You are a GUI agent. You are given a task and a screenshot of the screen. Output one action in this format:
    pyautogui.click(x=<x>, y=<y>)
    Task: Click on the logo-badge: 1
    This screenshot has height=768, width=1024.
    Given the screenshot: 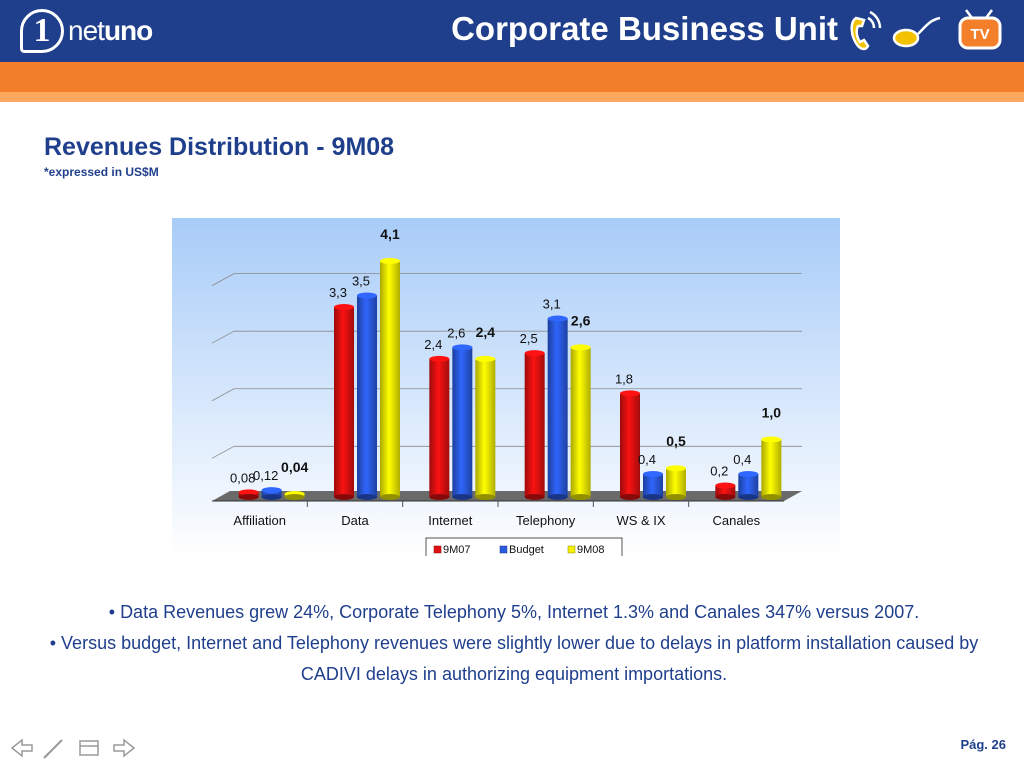 What is the action you would take?
    pyautogui.click(x=42, y=31)
    